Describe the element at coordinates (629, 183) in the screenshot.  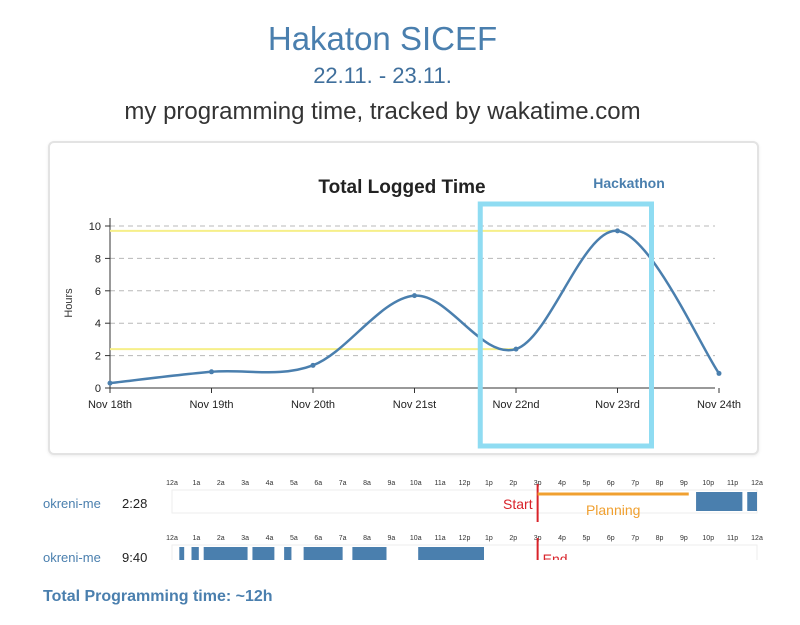
I see `hackathon-annotation: Hackathon` at that location.